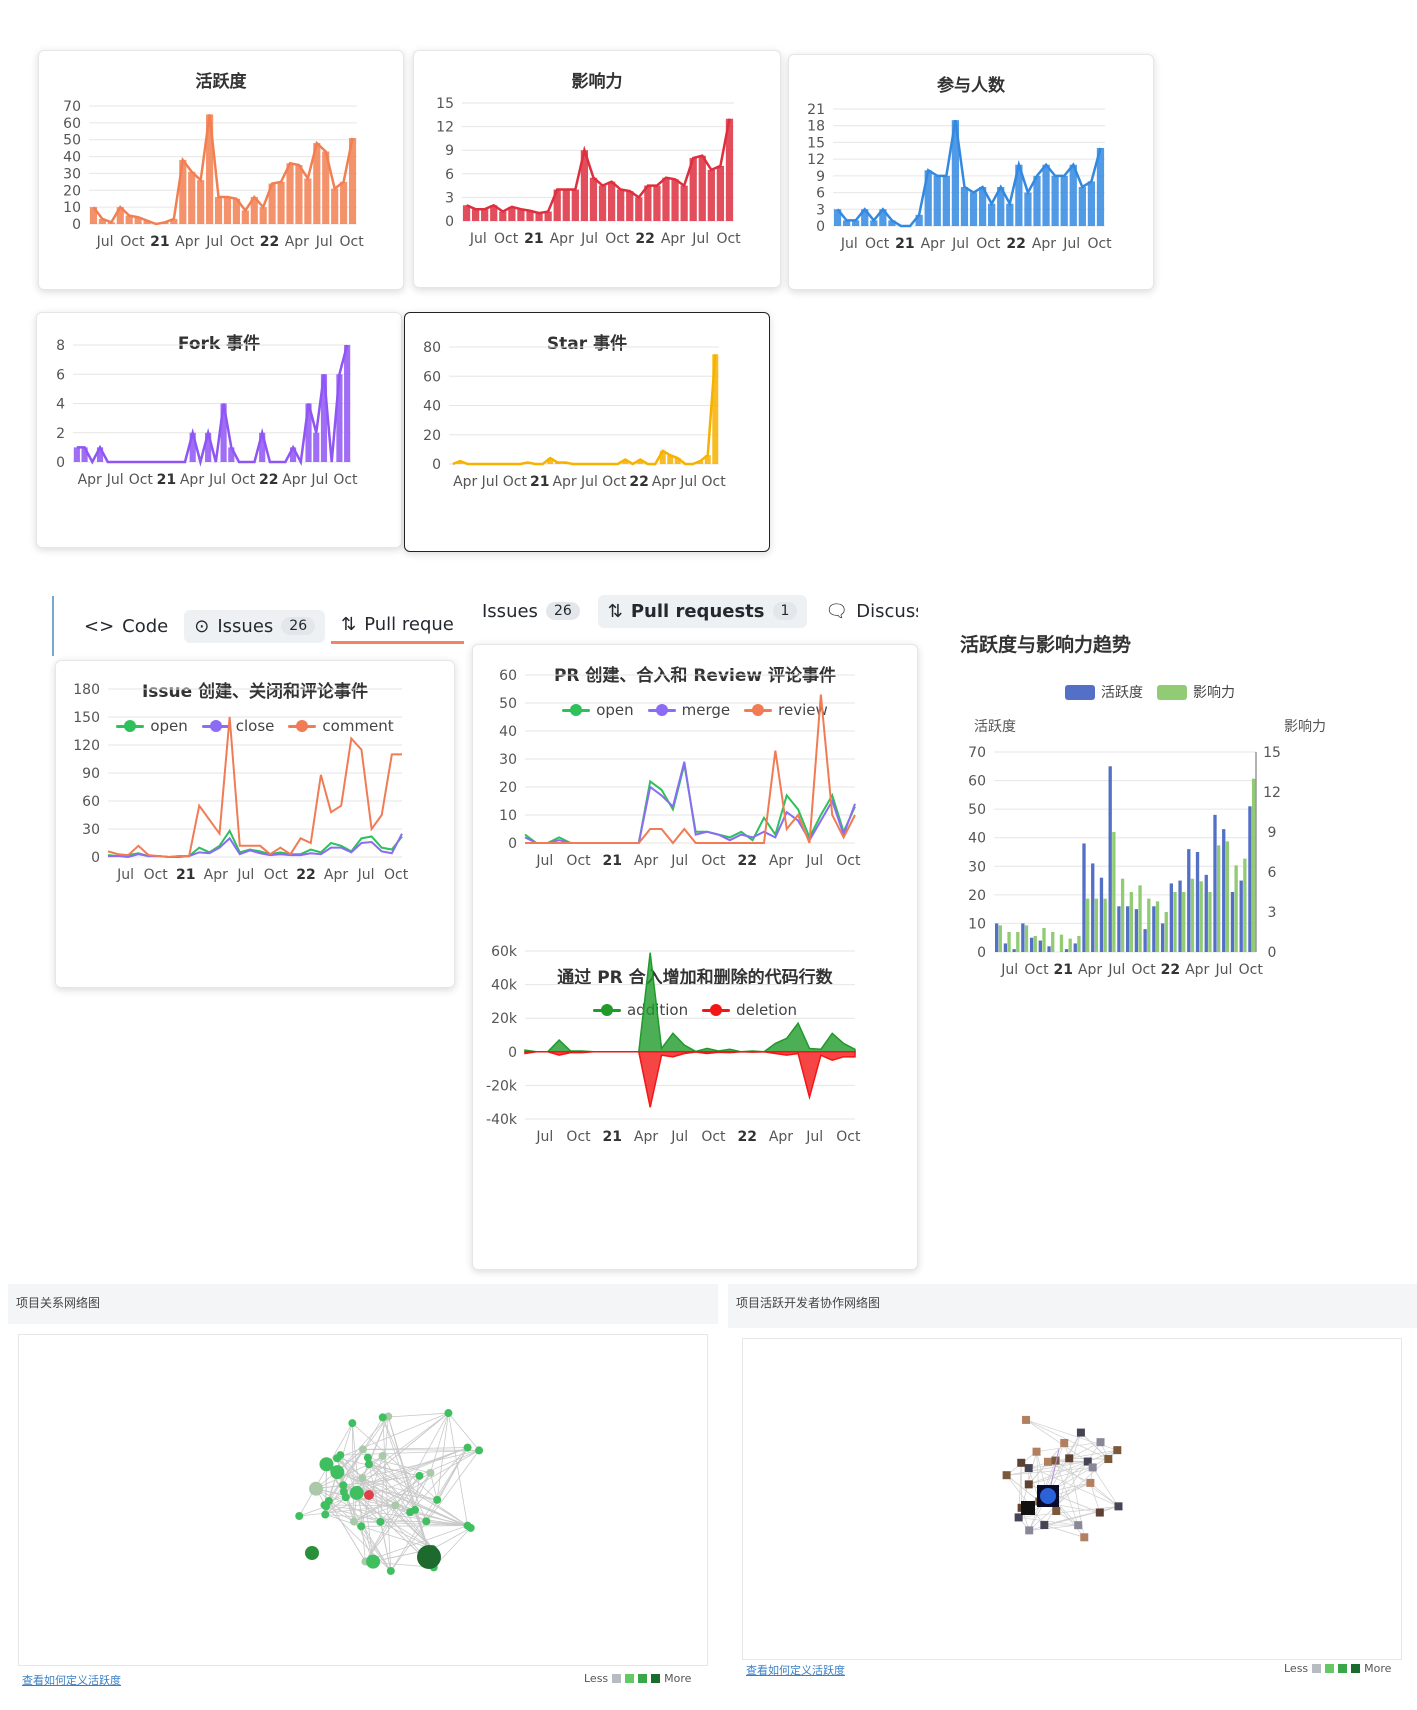 The height and width of the screenshot is (1710, 1417). Describe the element at coordinates (1072, 1306) in the screenshot. I see `developer-network-header: 项目活跃开发者协作网络图` at that location.